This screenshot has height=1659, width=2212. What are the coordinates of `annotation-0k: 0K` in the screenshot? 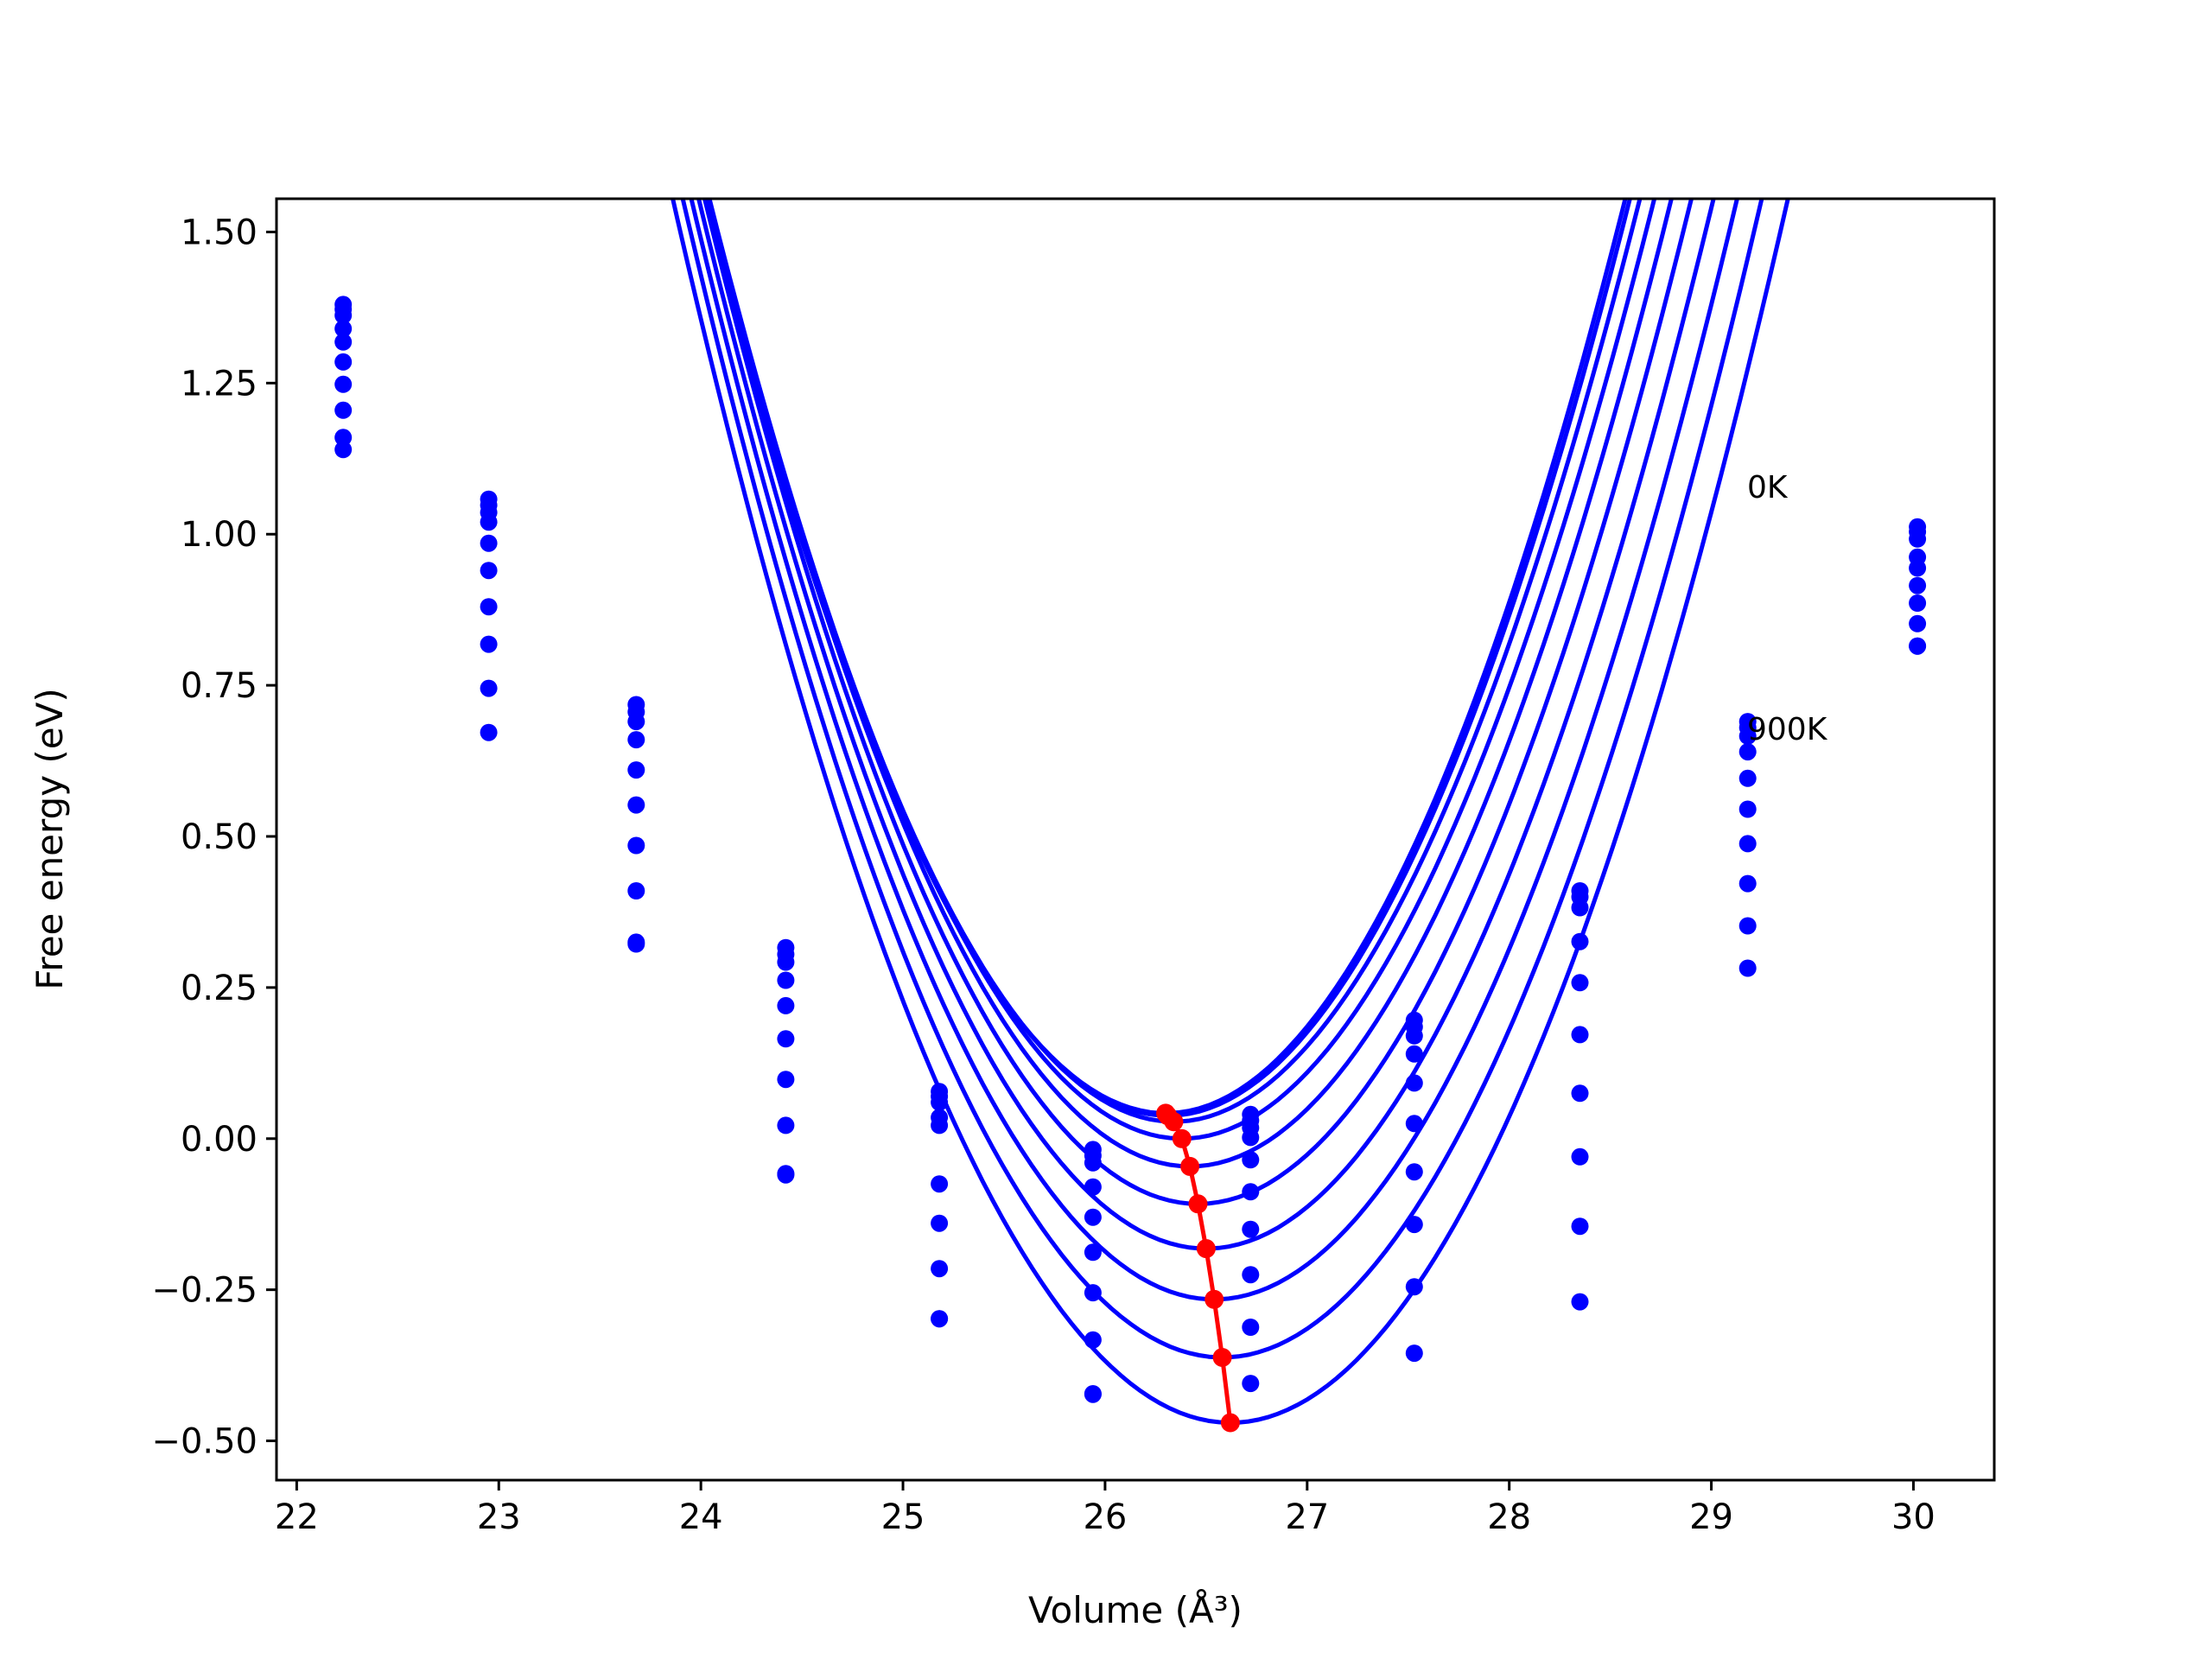 It's located at (1768, 487).